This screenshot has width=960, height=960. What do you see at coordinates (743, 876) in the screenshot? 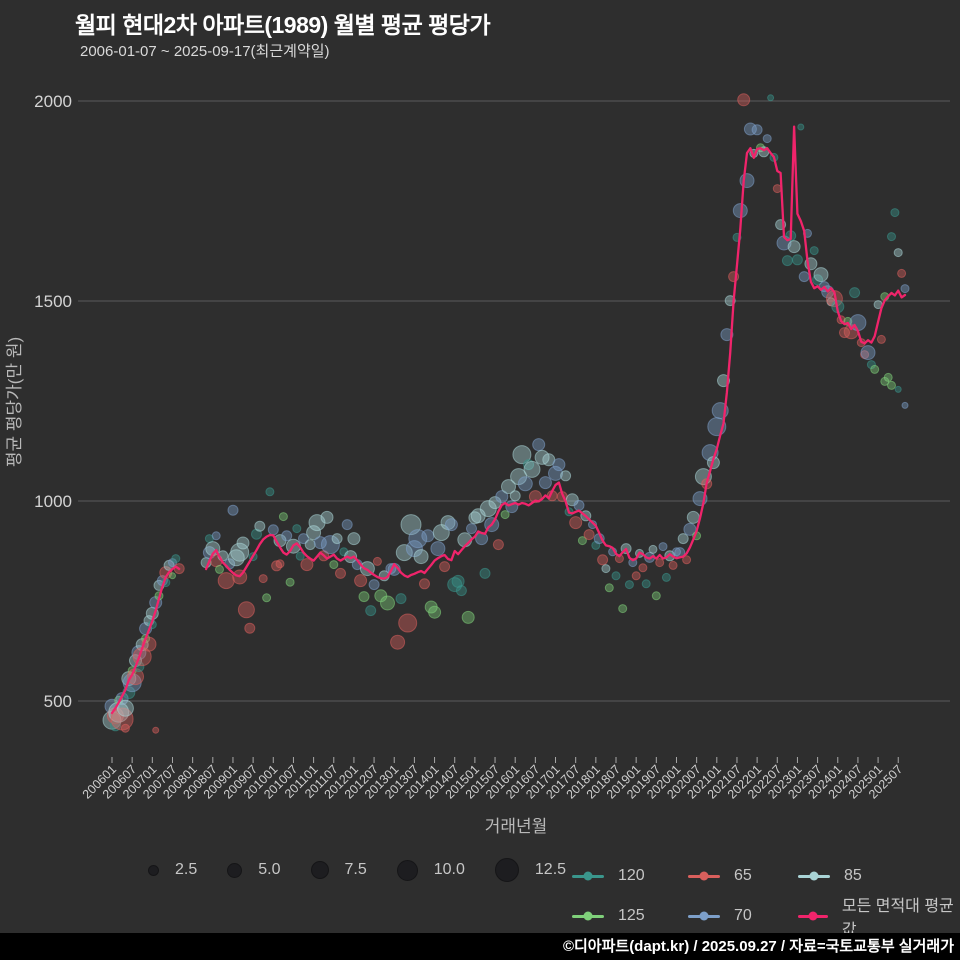
I see `series-legend-item: 65` at bounding box center [743, 876].